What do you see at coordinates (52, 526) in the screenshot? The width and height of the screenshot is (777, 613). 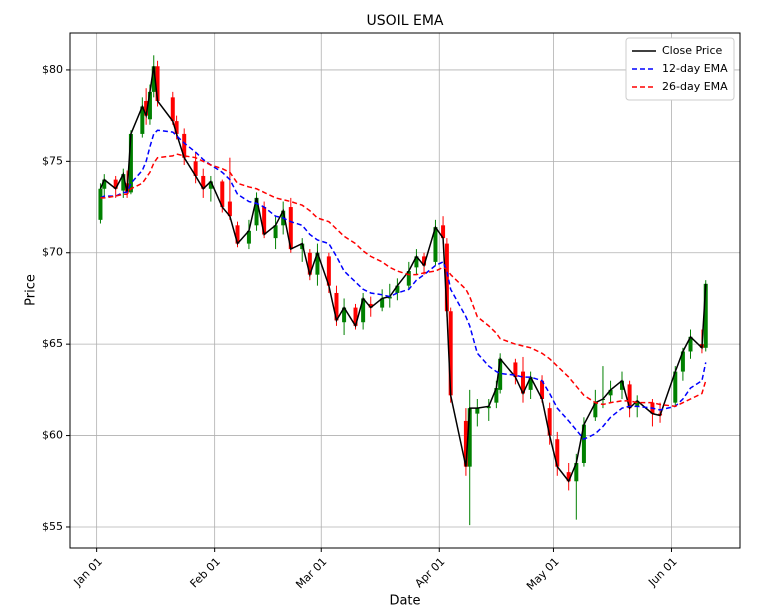 I see `y-tick-label: $55` at bounding box center [52, 526].